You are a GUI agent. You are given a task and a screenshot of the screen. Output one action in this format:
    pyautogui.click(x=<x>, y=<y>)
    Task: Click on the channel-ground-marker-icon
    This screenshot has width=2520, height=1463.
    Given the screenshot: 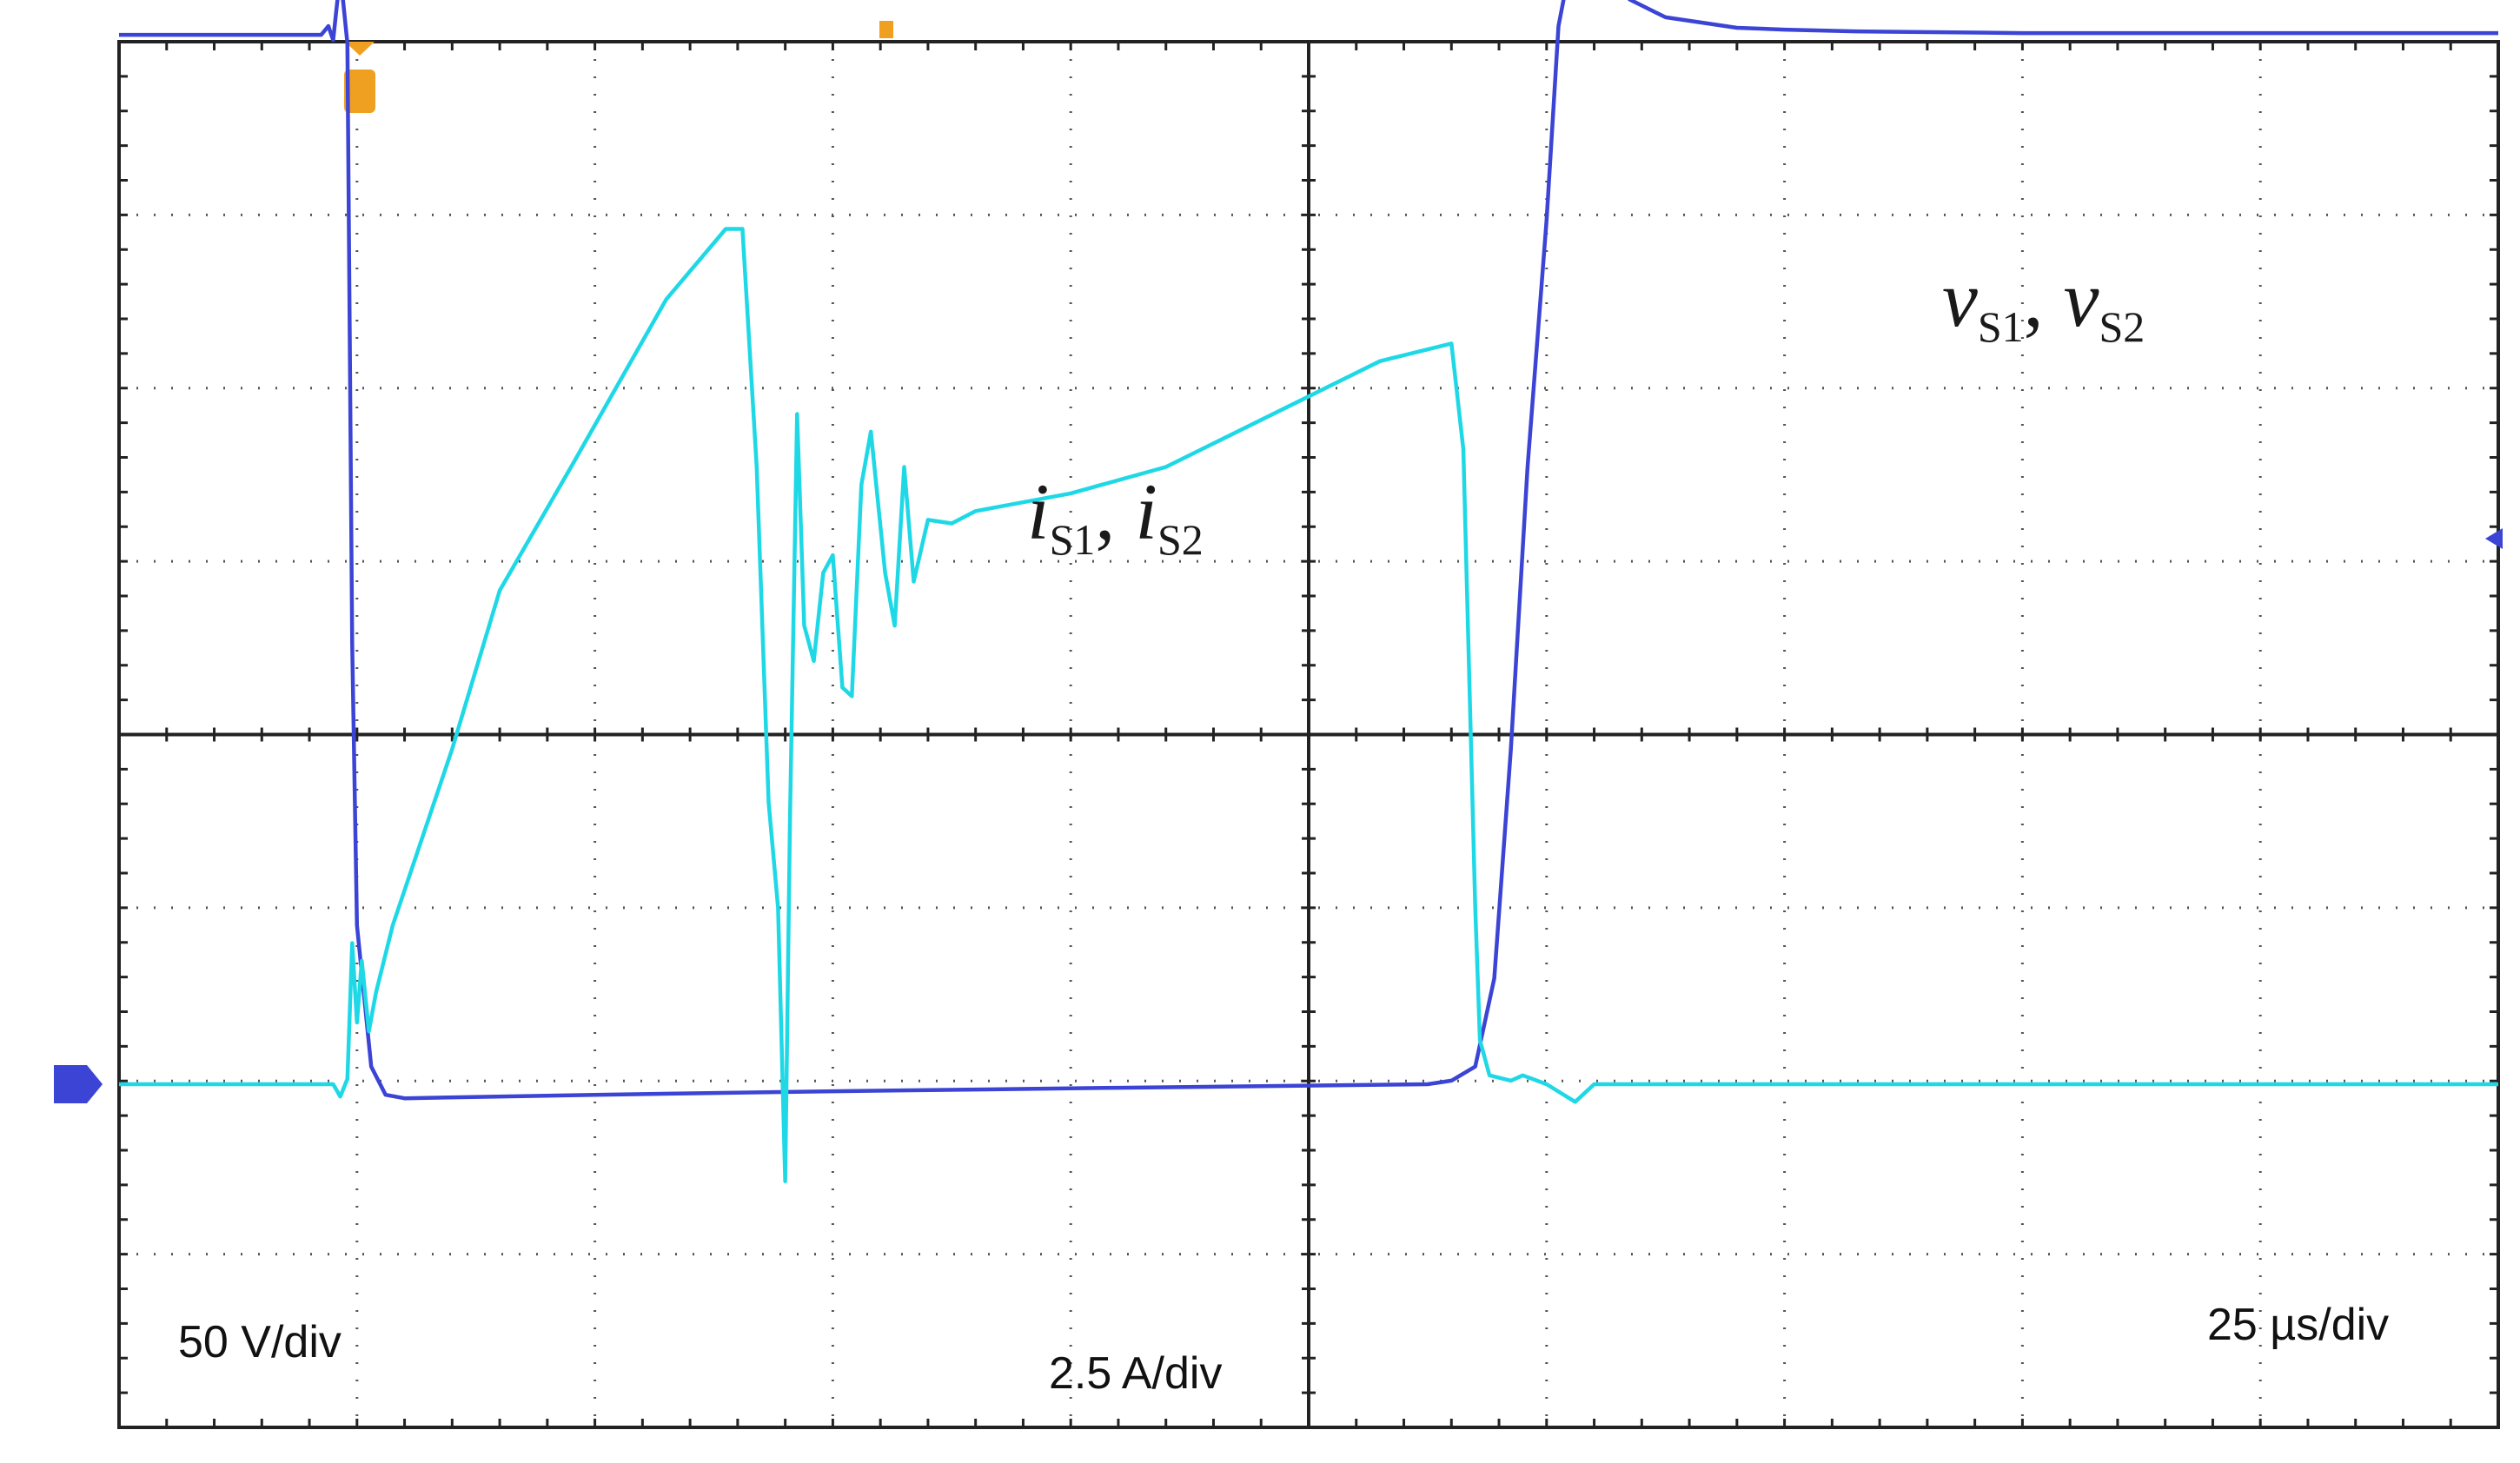 What is the action you would take?
    pyautogui.click(x=78, y=1084)
    